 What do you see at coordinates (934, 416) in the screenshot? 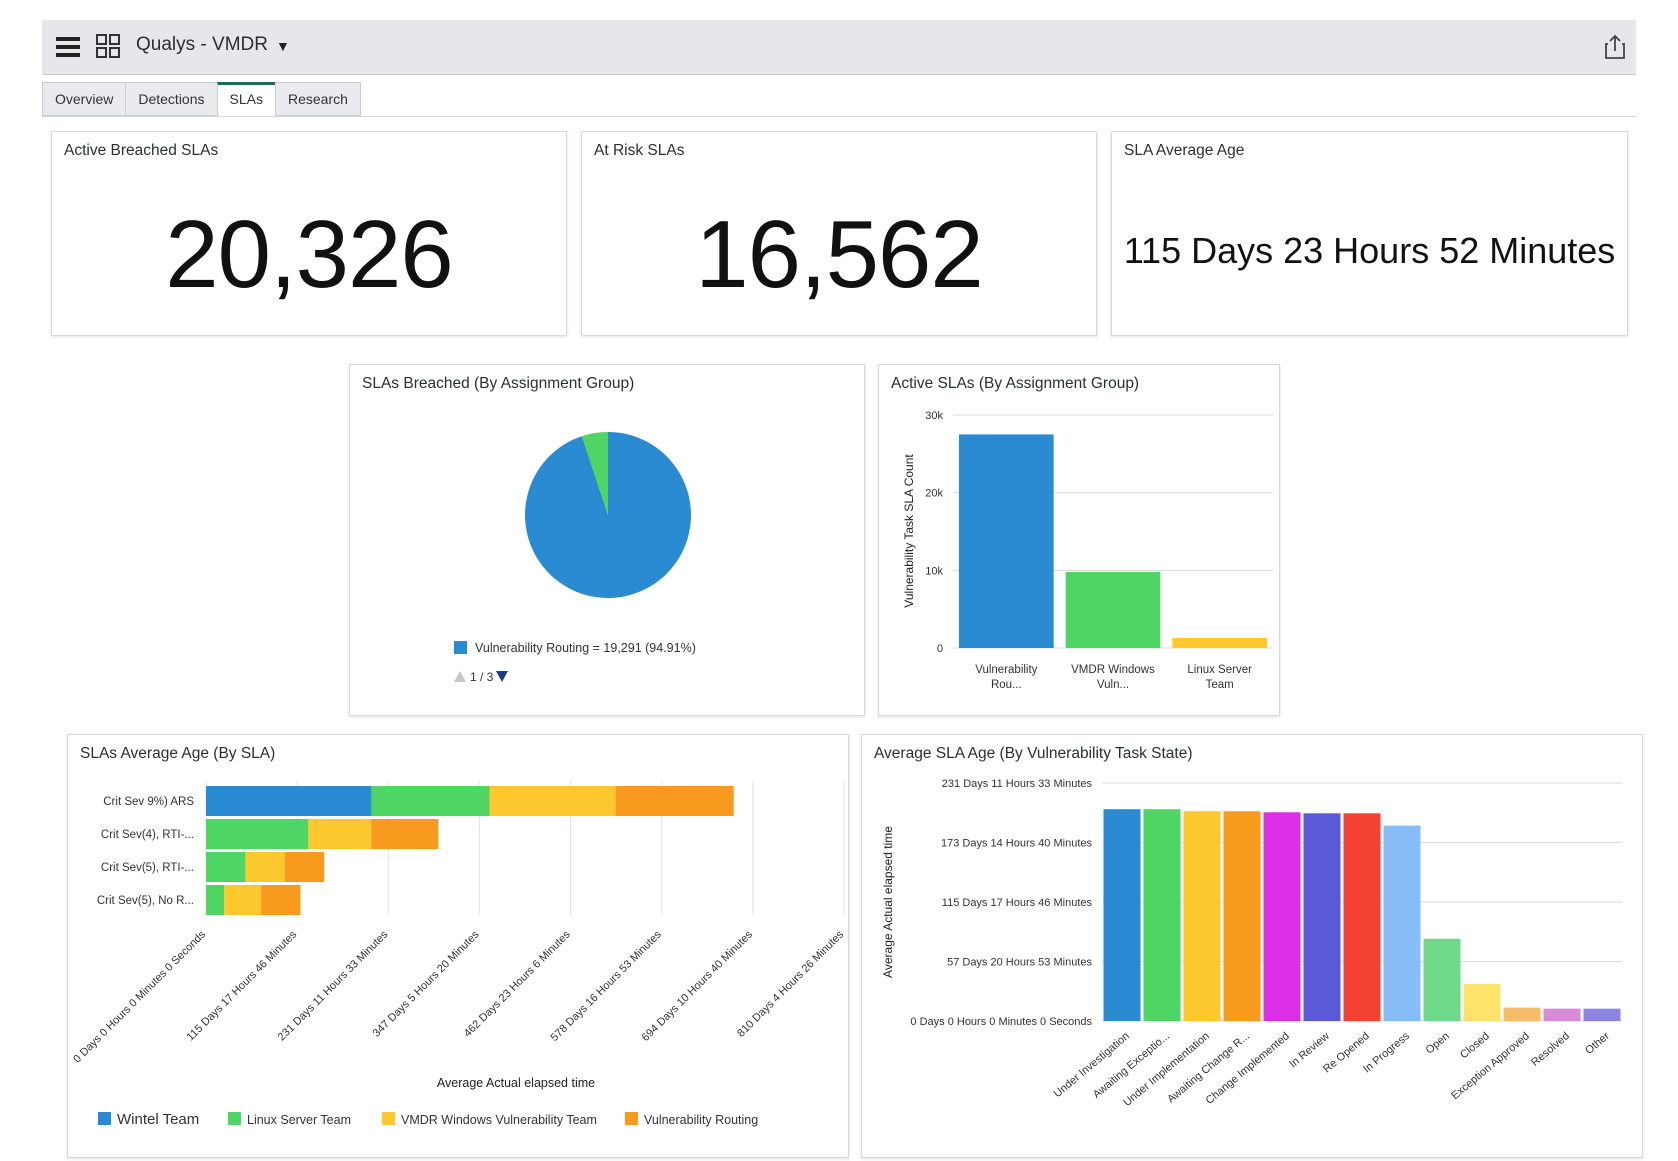
I see `y-tick-label: 30k` at bounding box center [934, 416].